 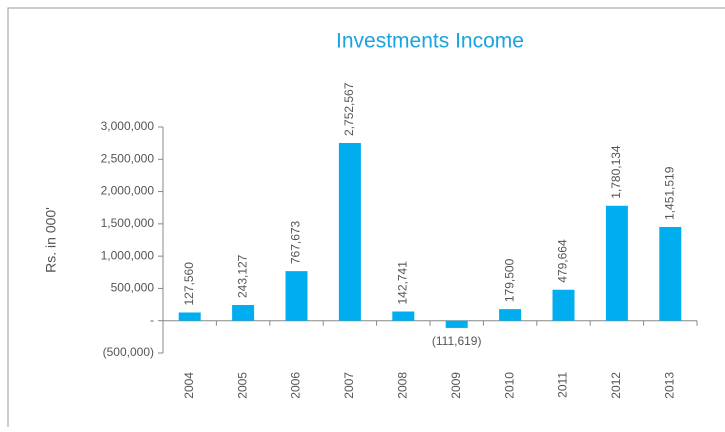 What do you see at coordinates (128, 126) in the screenshot?
I see `y-tick-label: 3,000,000` at bounding box center [128, 126].